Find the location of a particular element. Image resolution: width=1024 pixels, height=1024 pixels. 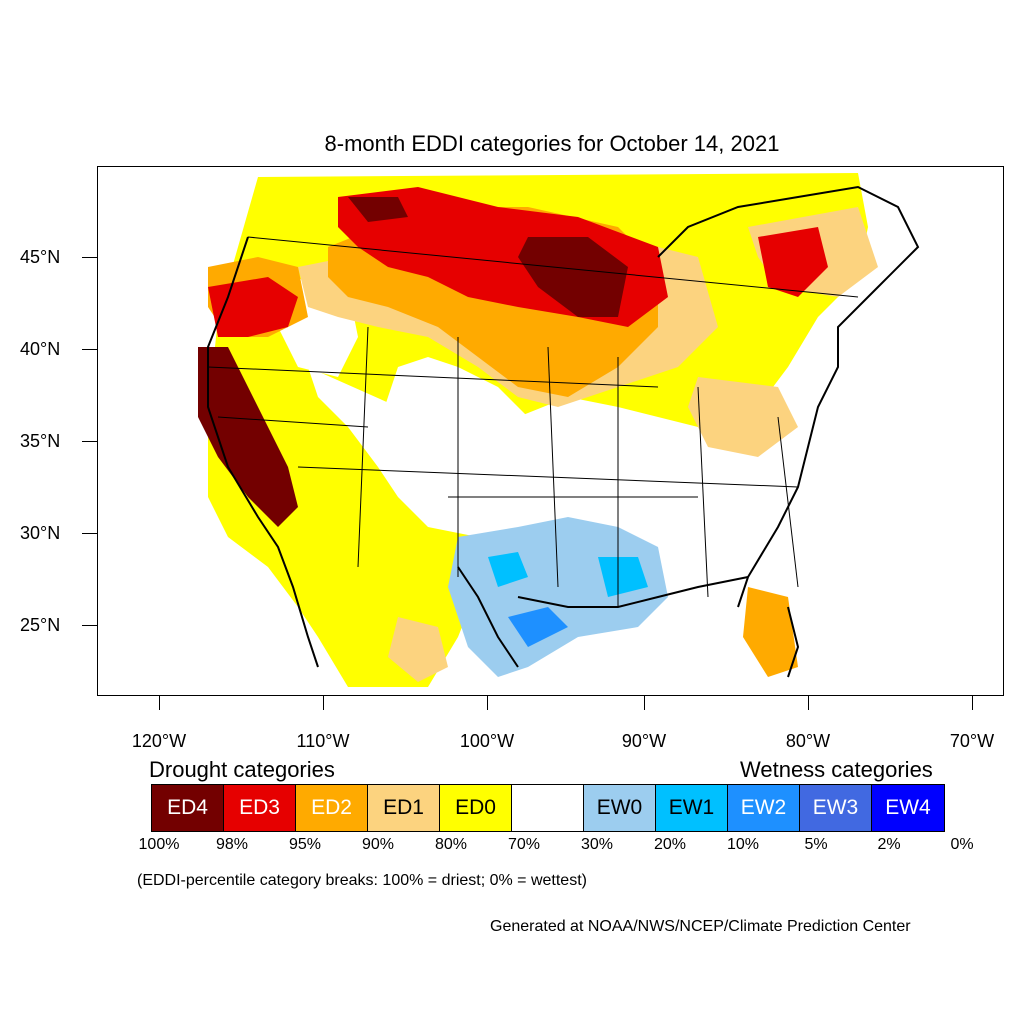

legend-box-ew3: EW3 is located at coordinates (836, 808).